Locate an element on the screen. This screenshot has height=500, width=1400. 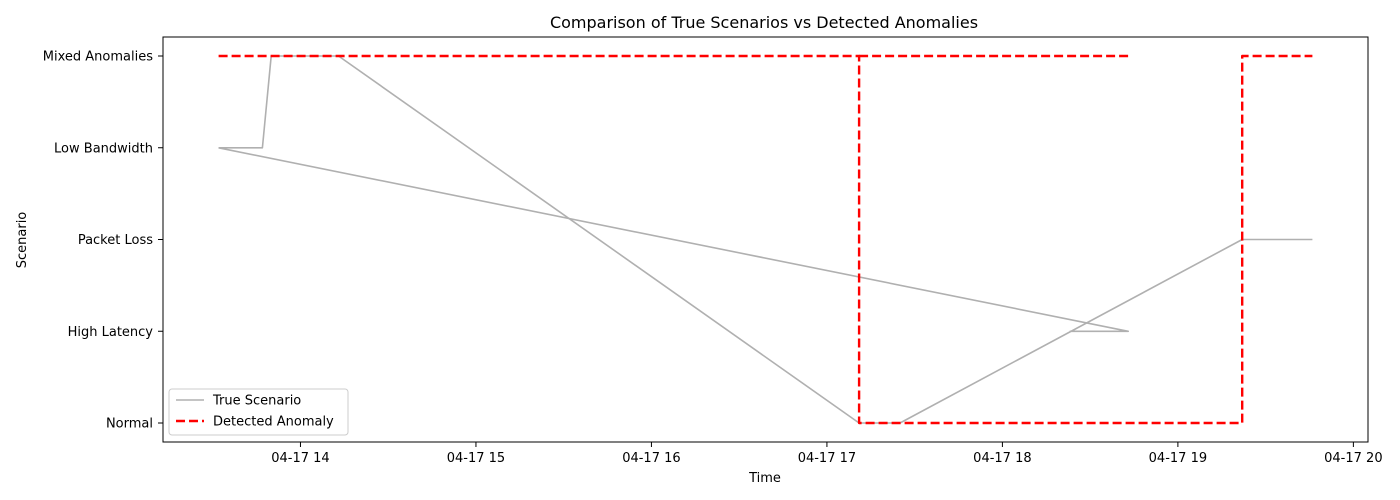
legend-box is located at coordinates (258, 412).